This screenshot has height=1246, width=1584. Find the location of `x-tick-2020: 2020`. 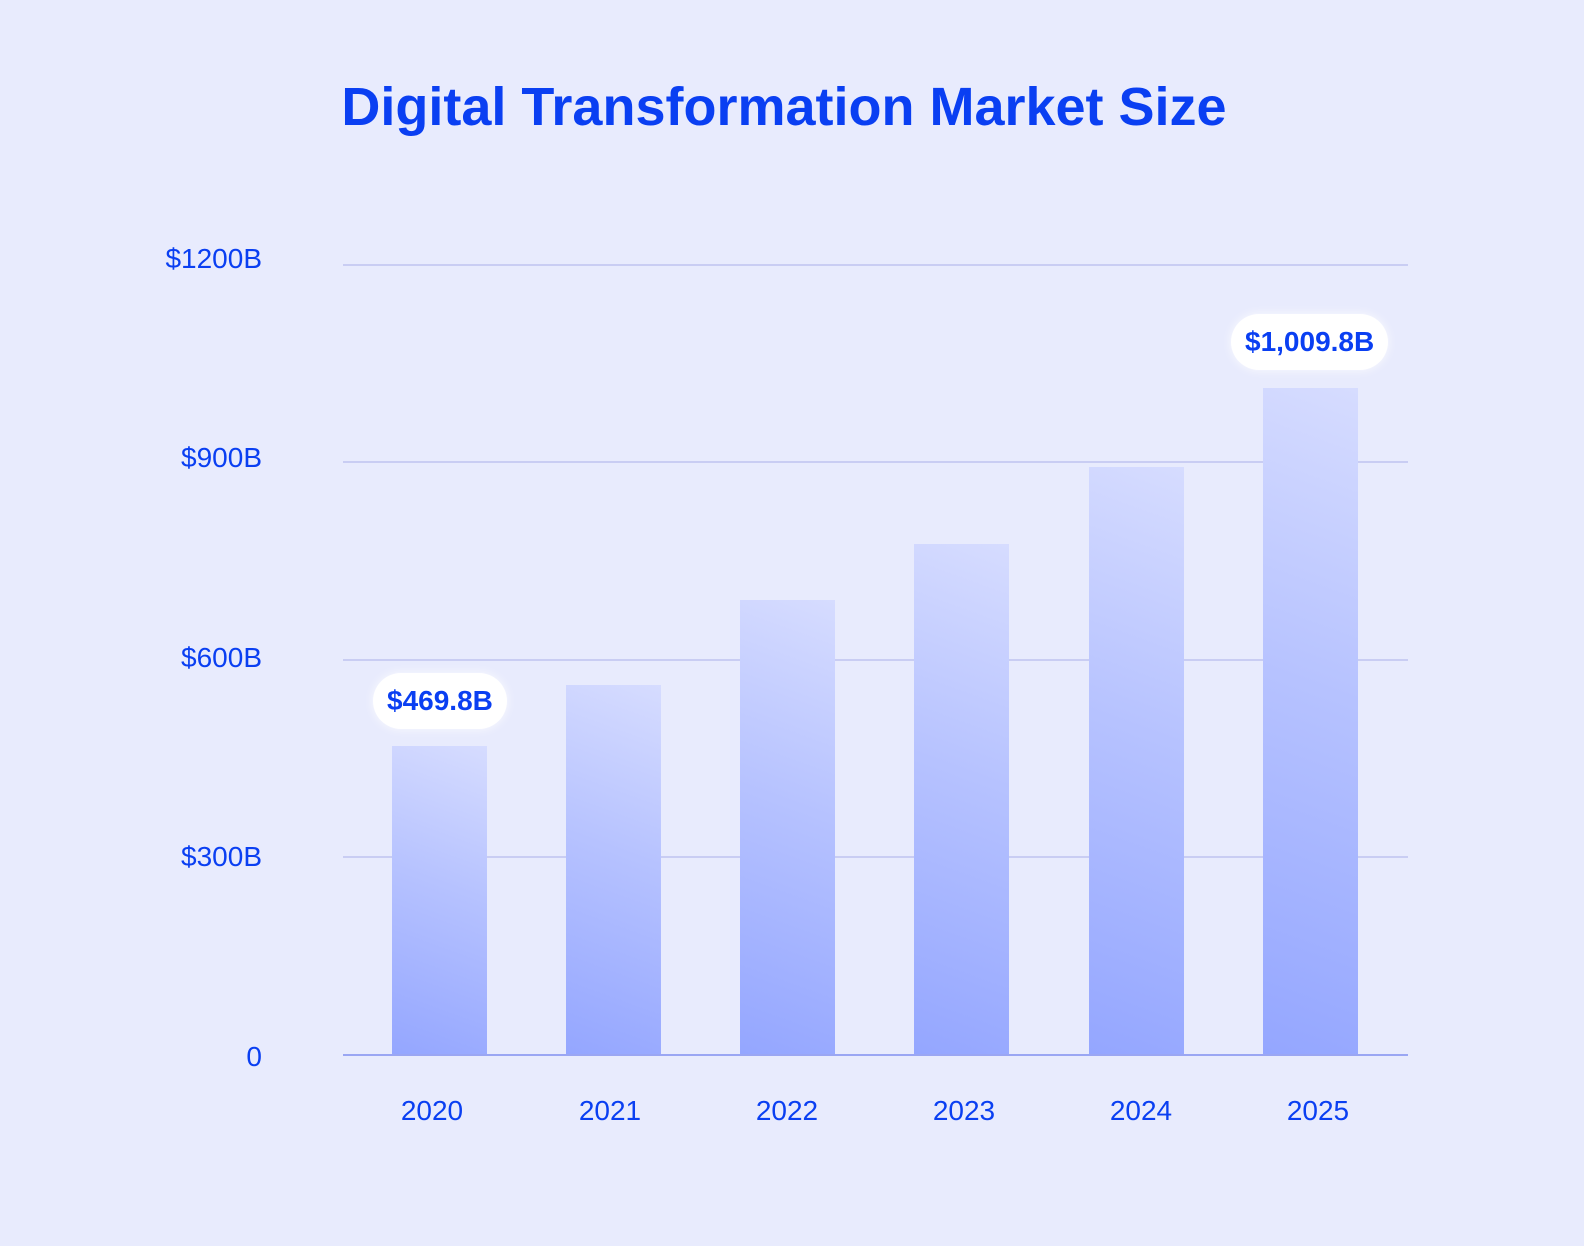

x-tick-2020: 2020 is located at coordinates (432, 1110).